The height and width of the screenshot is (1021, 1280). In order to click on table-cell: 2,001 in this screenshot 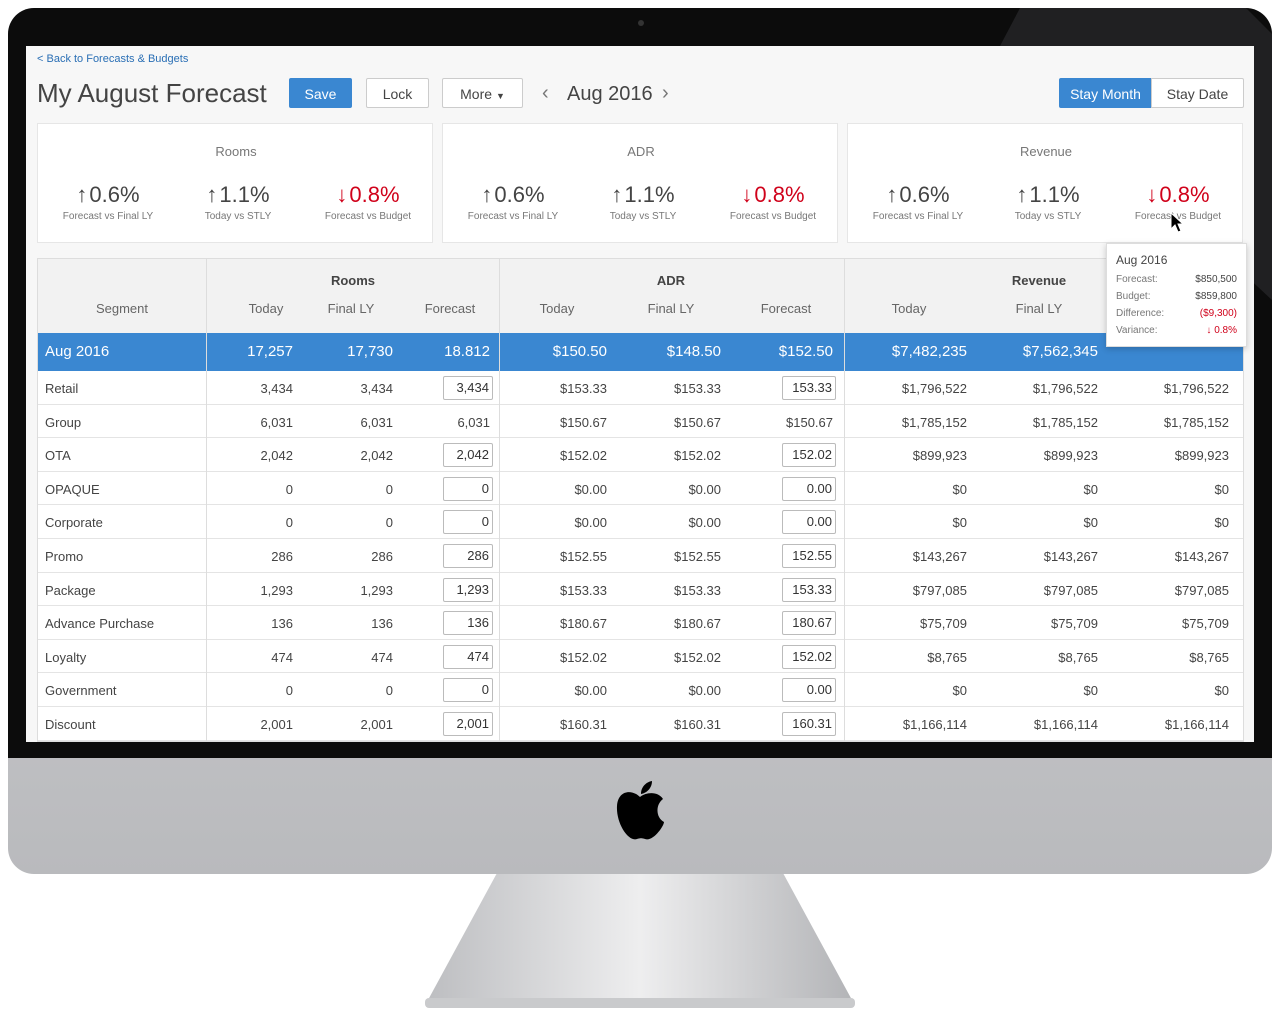, I will do `click(276, 724)`.